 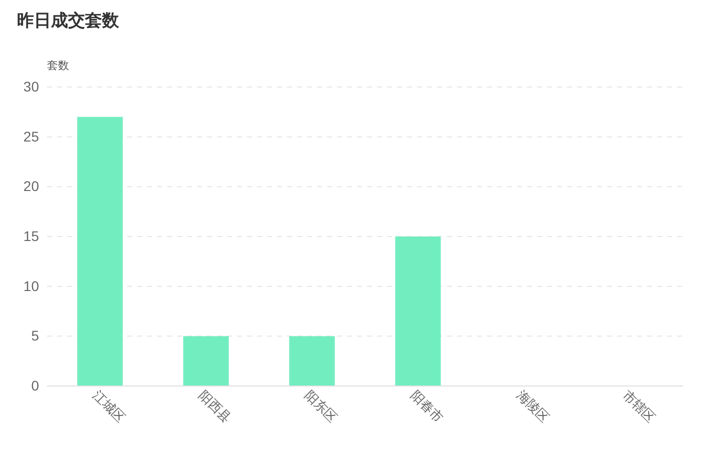 What do you see at coordinates (58, 65) in the screenshot?
I see `y-axis-title: 套数` at bounding box center [58, 65].